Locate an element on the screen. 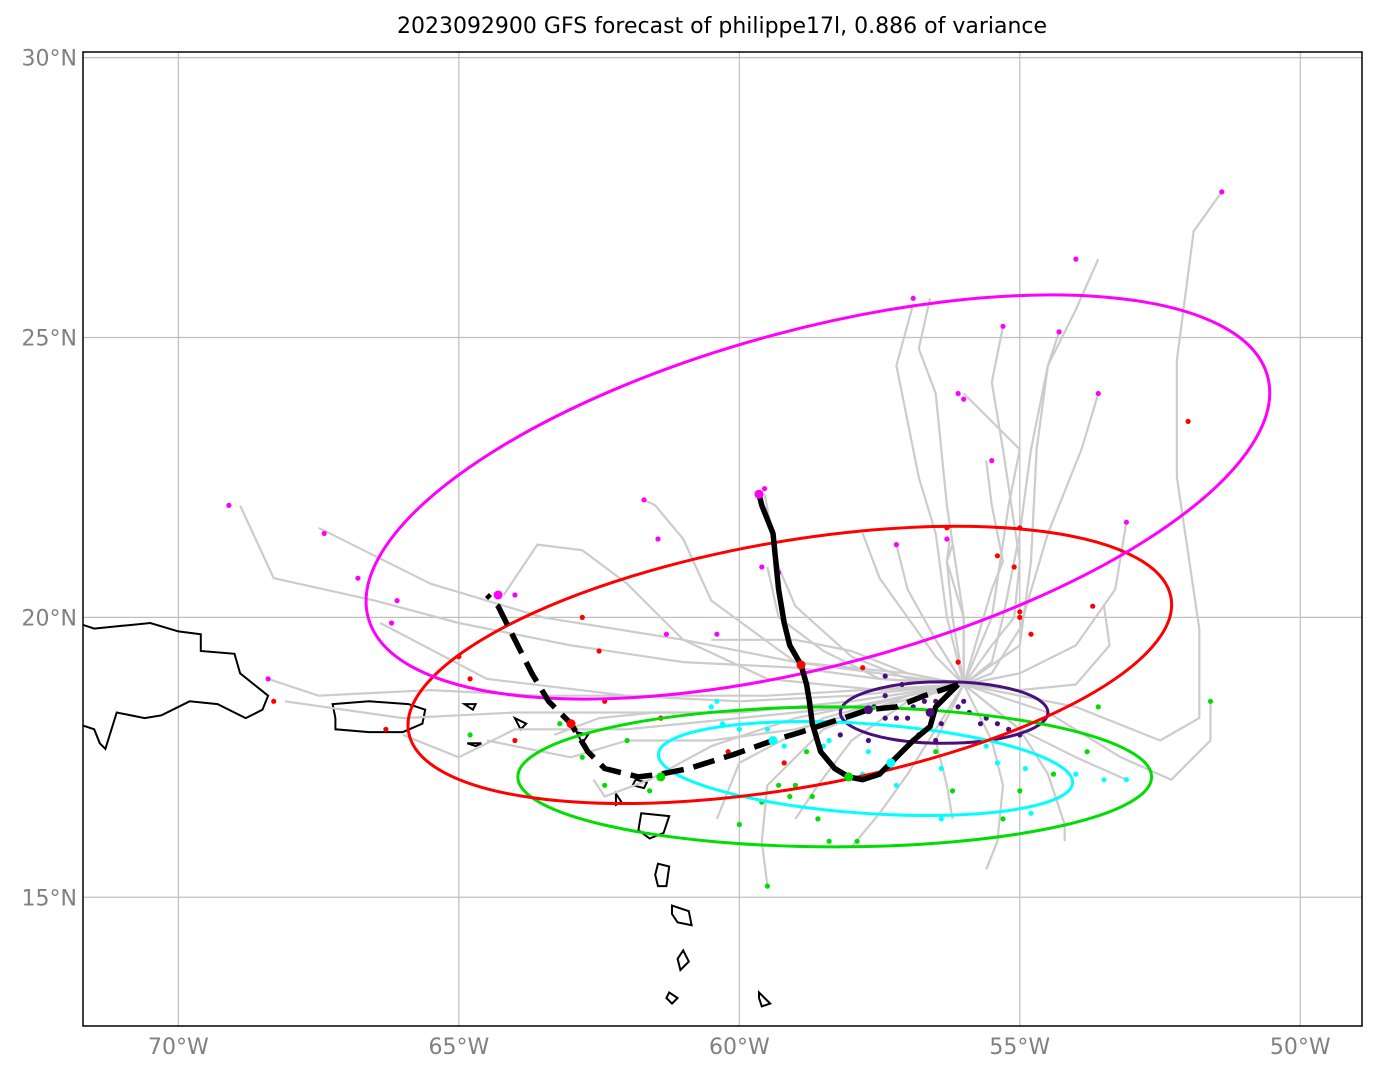 Image resolution: width=1376 pixels, height=1076 pixels. mean-track-dashed is located at coordinates (721, 686).